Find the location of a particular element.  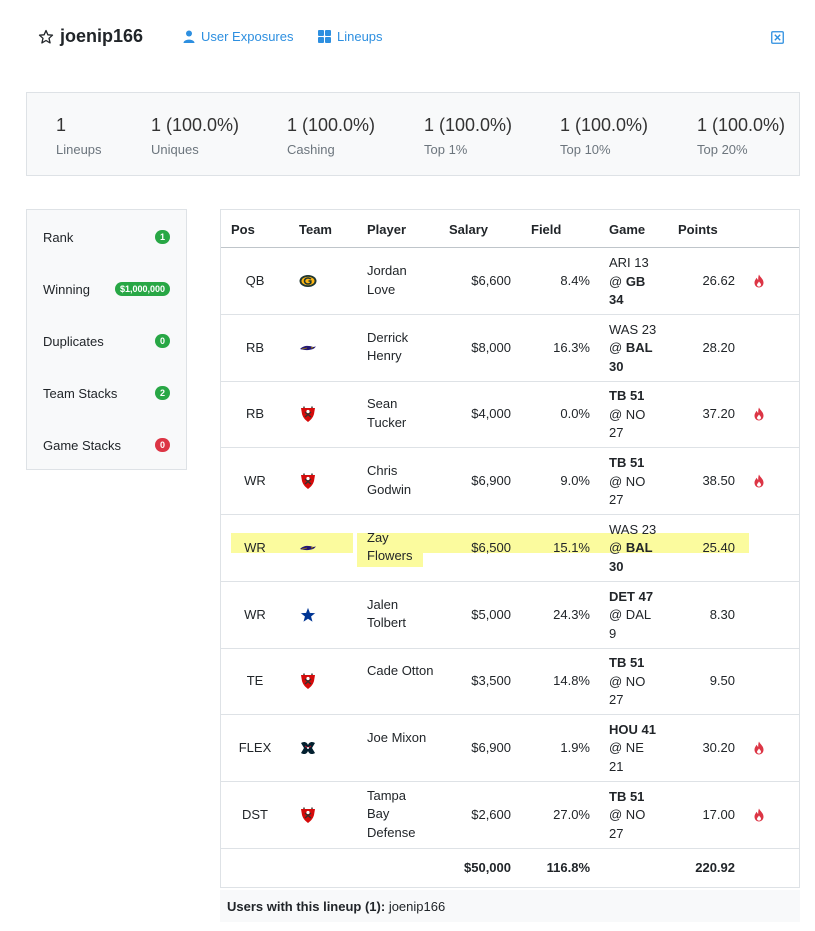

table-row: WR Chris Godwin $6,900 9.0% TB 51 @ NO 27 38.50 is located at coordinates (510, 482).